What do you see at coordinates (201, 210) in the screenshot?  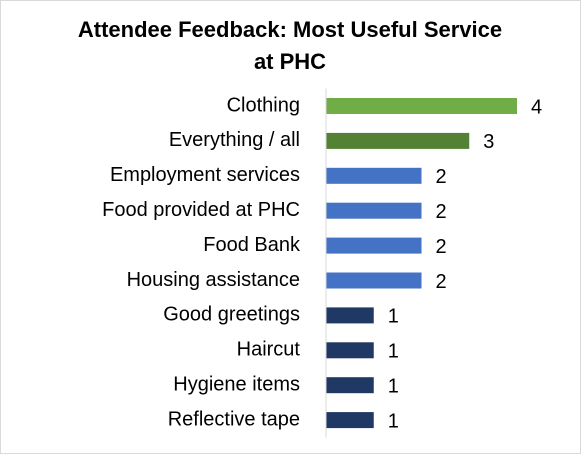 I see `y-tick-label: Food provided at PHC` at bounding box center [201, 210].